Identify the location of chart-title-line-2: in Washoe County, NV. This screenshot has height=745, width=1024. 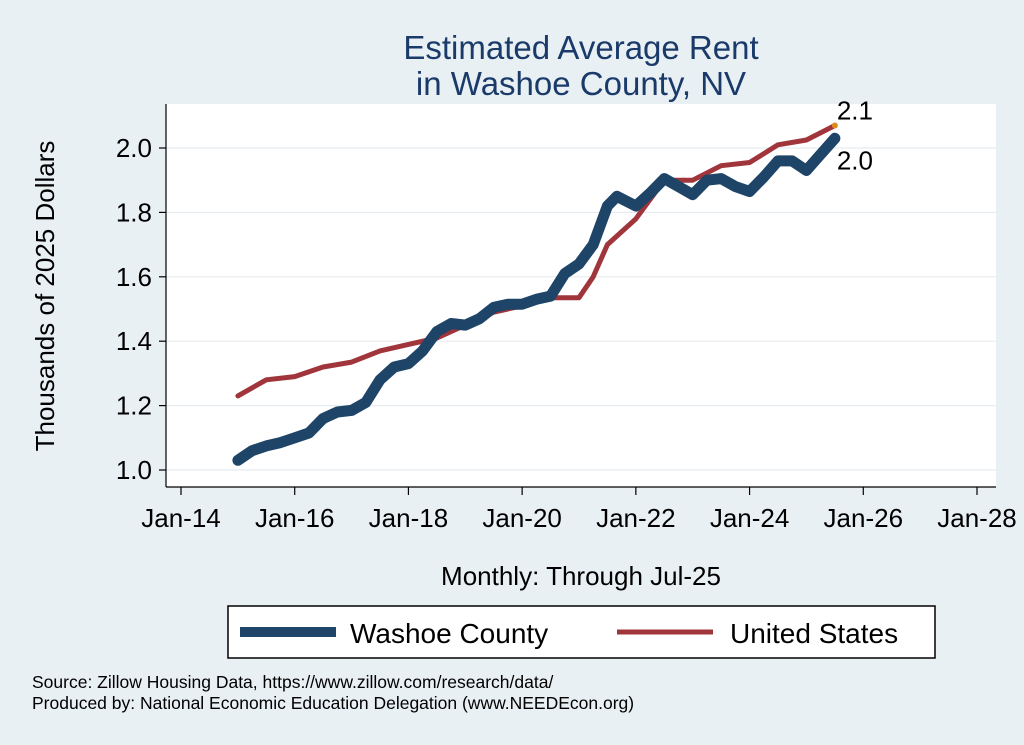
(581, 83).